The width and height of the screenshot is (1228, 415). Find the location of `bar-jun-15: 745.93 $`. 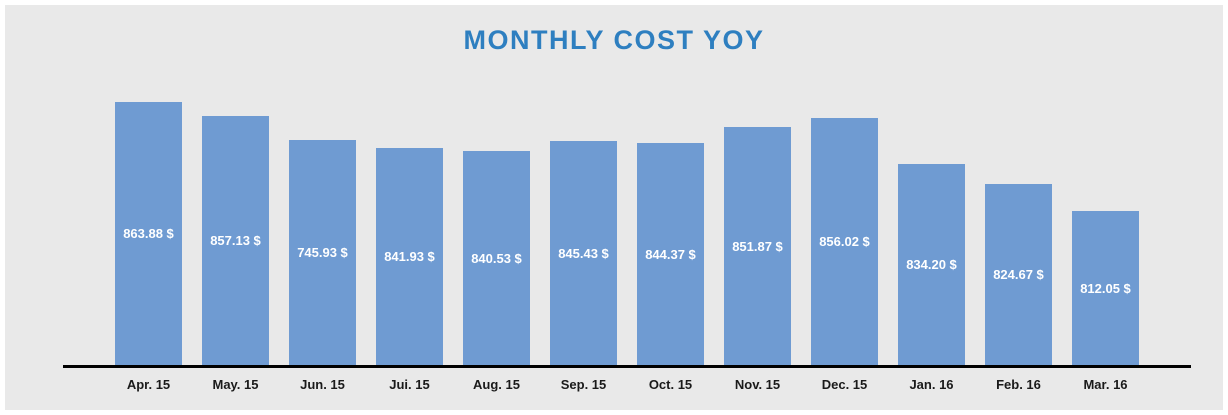

bar-jun-15: 745.93 $ is located at coordinates (322, 252).